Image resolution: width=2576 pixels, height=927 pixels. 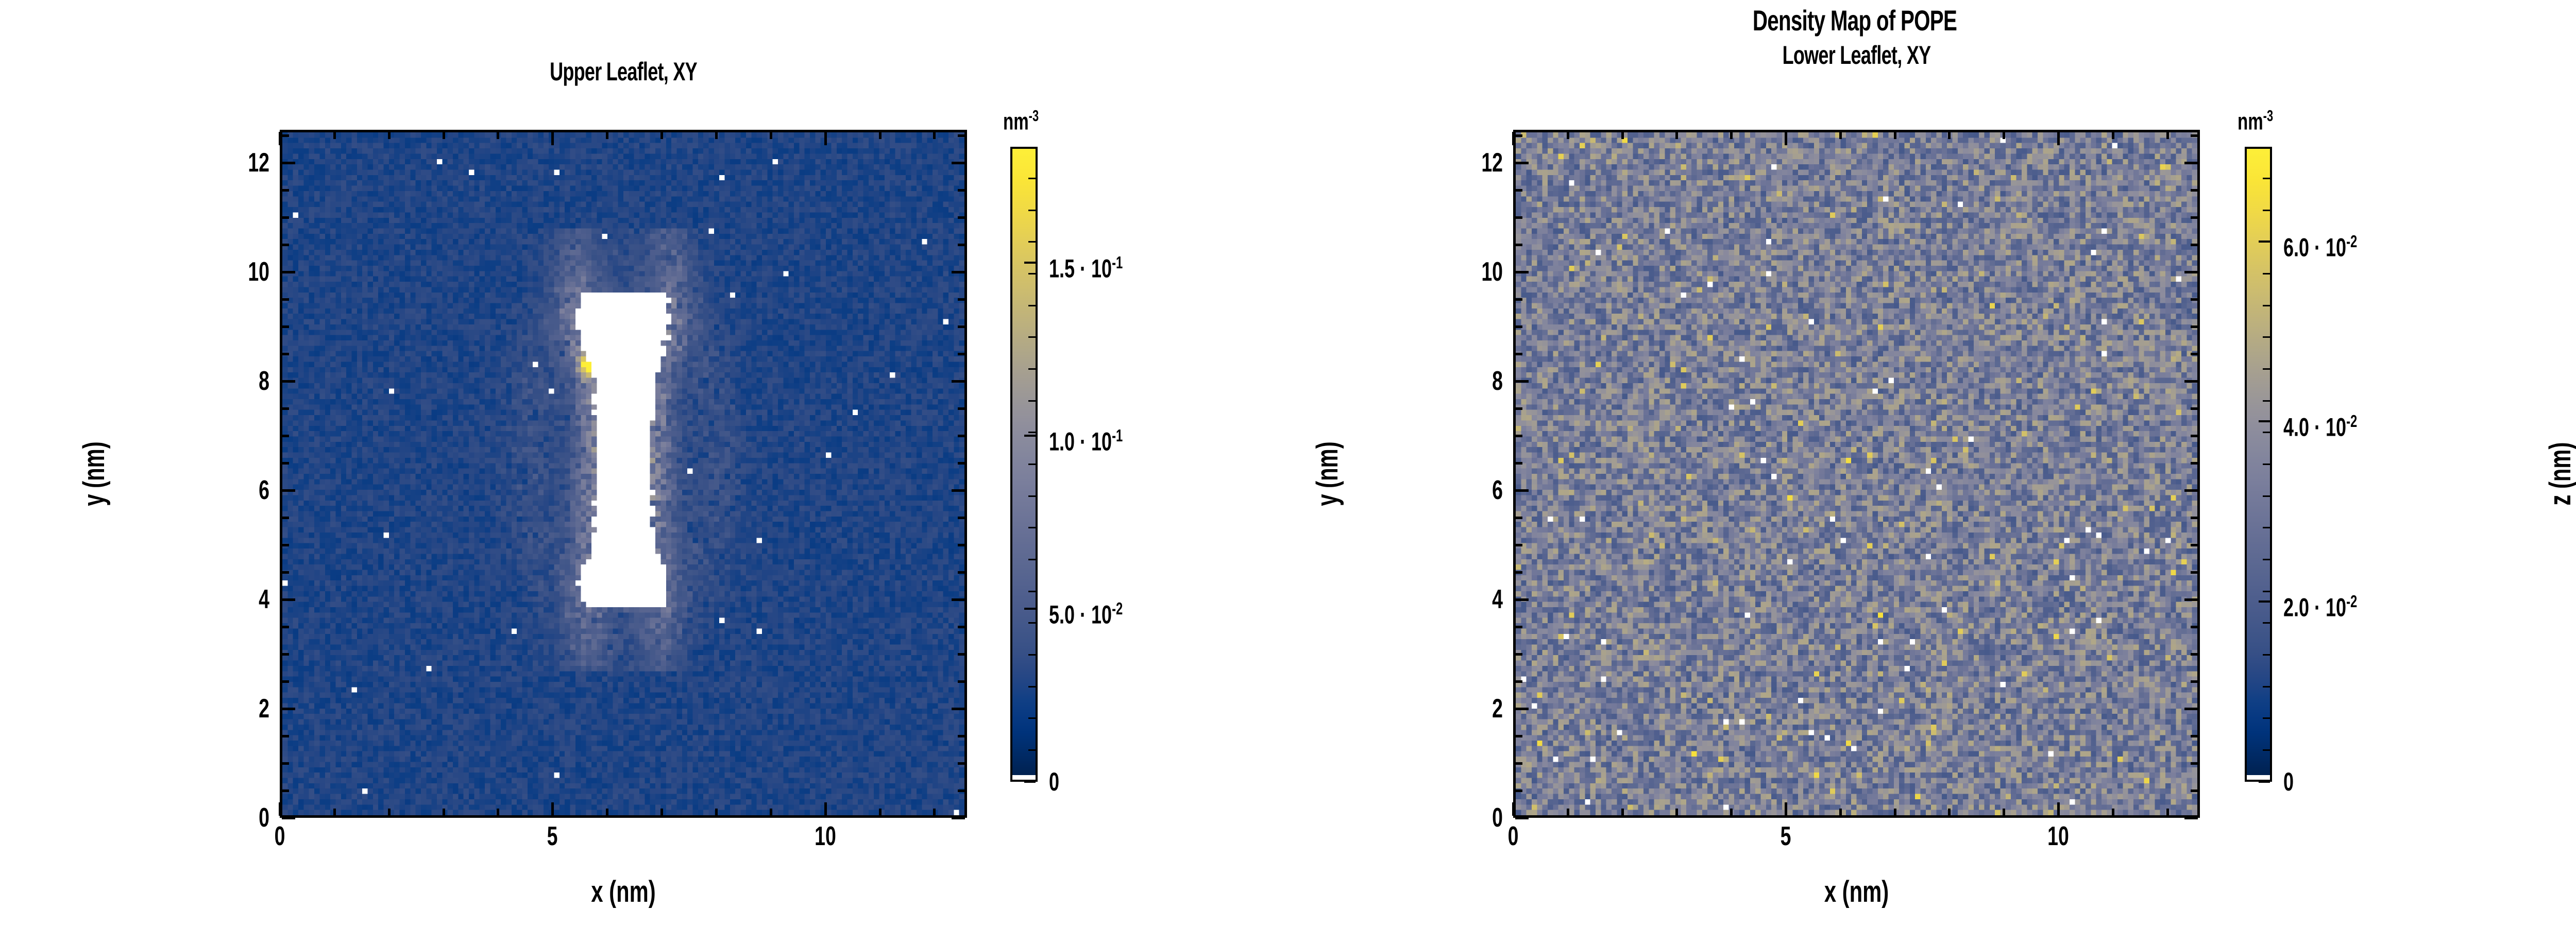 I want to click on y-axis-label-1: y (nm), so click(x=1327, y=473).